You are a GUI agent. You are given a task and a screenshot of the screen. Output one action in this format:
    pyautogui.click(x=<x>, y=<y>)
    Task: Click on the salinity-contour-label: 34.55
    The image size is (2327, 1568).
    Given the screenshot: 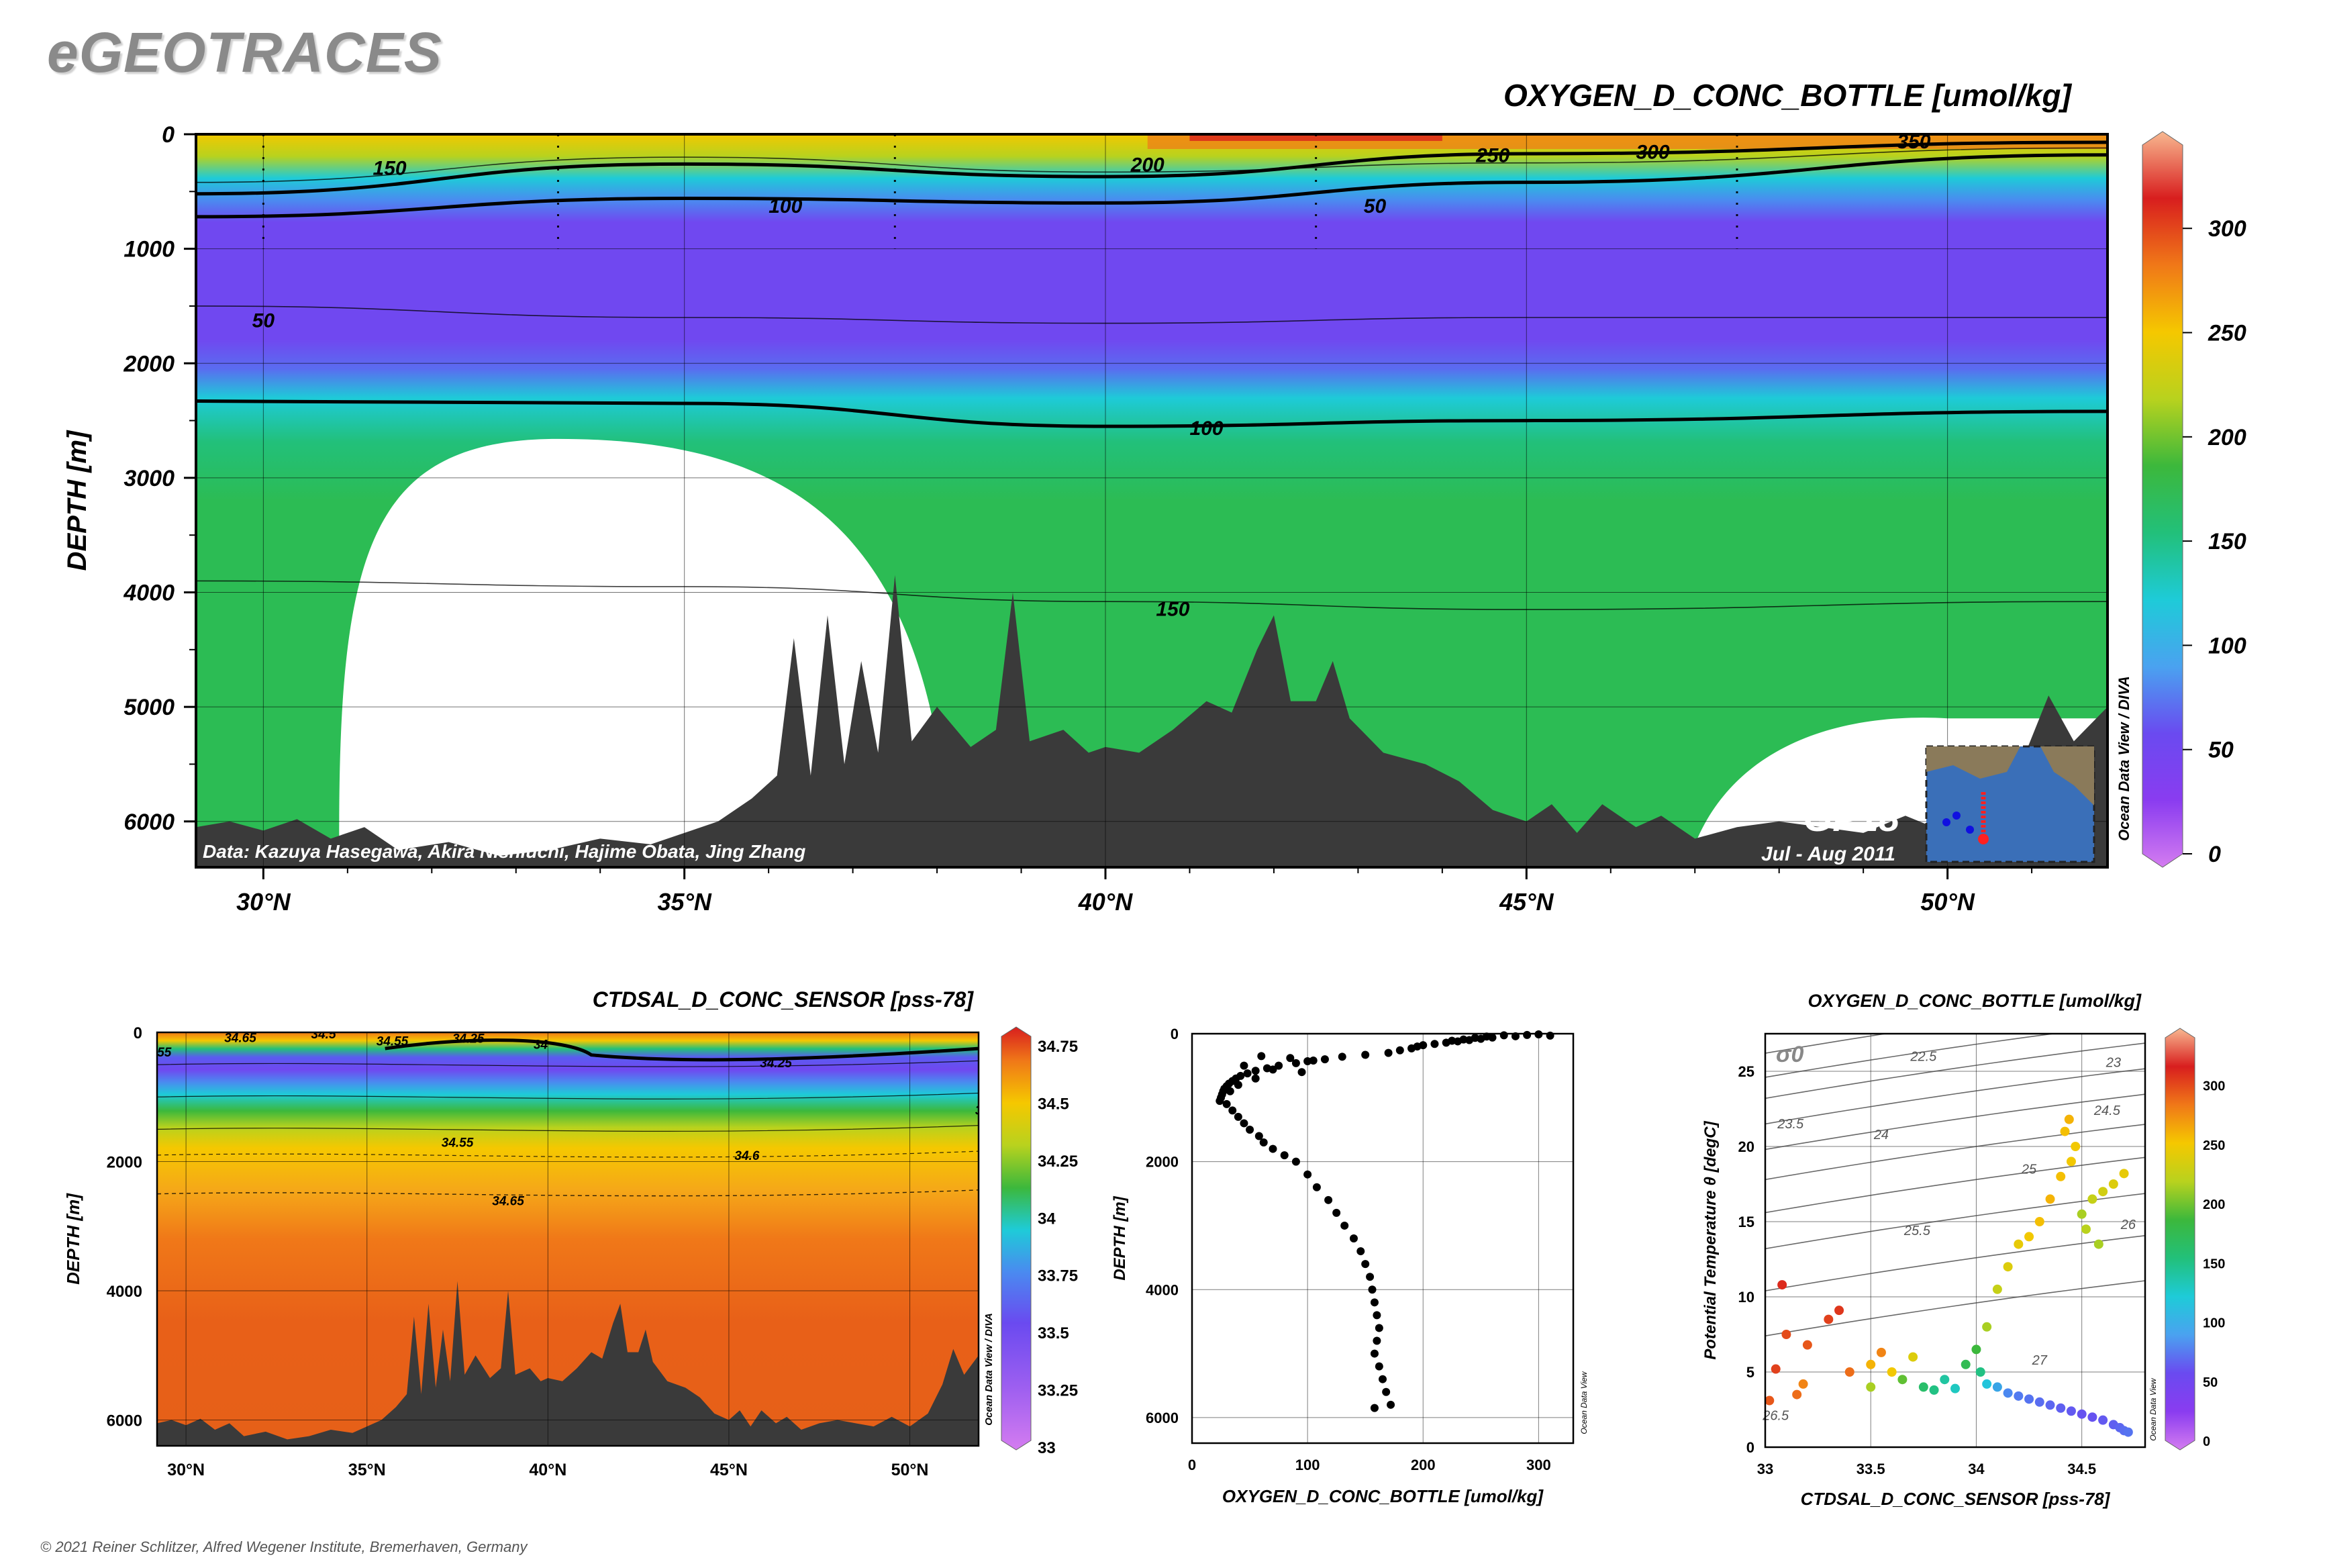 What is the action you would take?
    pyautogui.click(x=393, y=1042)
    